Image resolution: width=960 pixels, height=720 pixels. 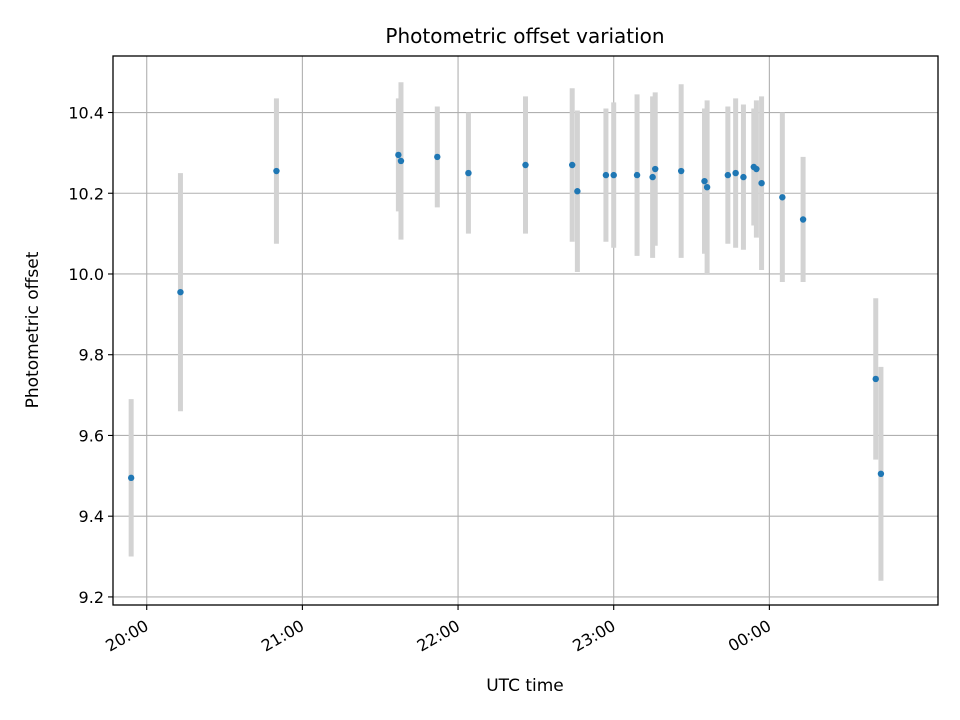 What do you see at coordinates (86, 274) in the screenshot?
I see `y-tick-label: 10.0` at bounding box center [86, 274].